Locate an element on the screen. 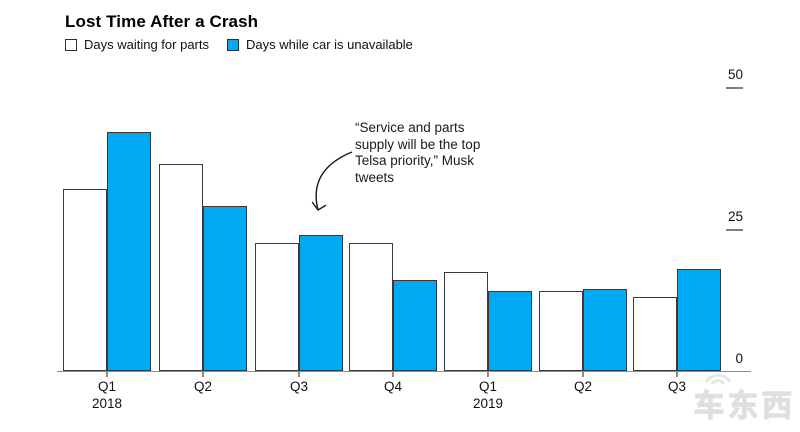 Image resolution: width=800 pixels, height=432 pixels. x-axis-year-label: 2018 is located at coordinates (107, 403).